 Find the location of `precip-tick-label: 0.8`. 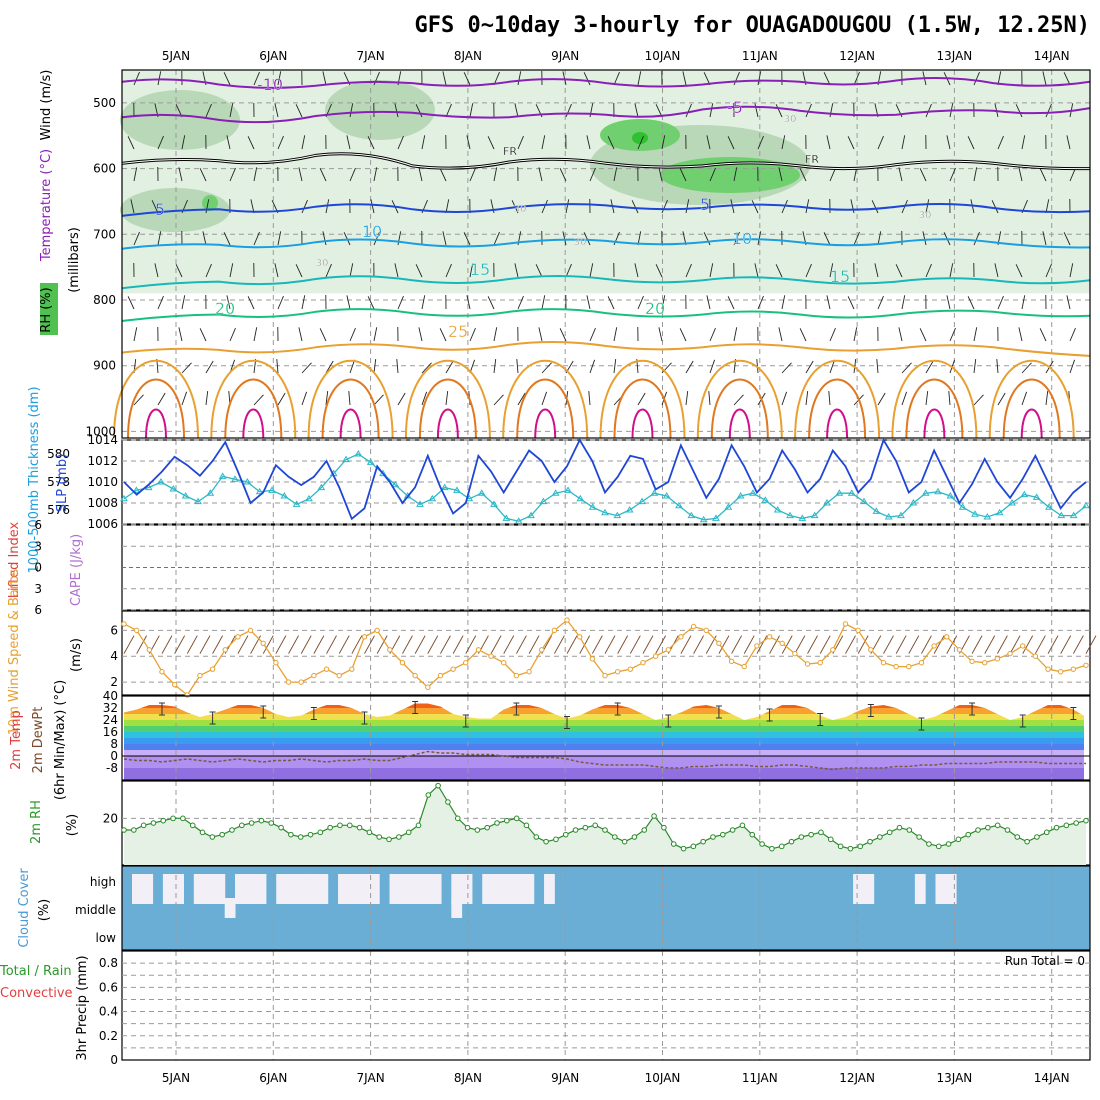

precip-tick-label: 0.8 is located at coordinates (108, 963).